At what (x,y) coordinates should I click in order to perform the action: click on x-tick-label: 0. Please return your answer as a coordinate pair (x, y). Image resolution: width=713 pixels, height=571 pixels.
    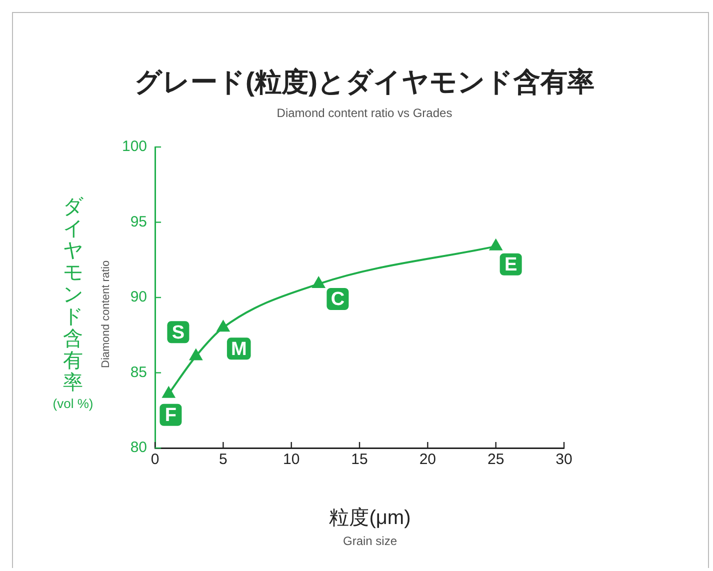
    Looking at the image, I should click on (155, 459).